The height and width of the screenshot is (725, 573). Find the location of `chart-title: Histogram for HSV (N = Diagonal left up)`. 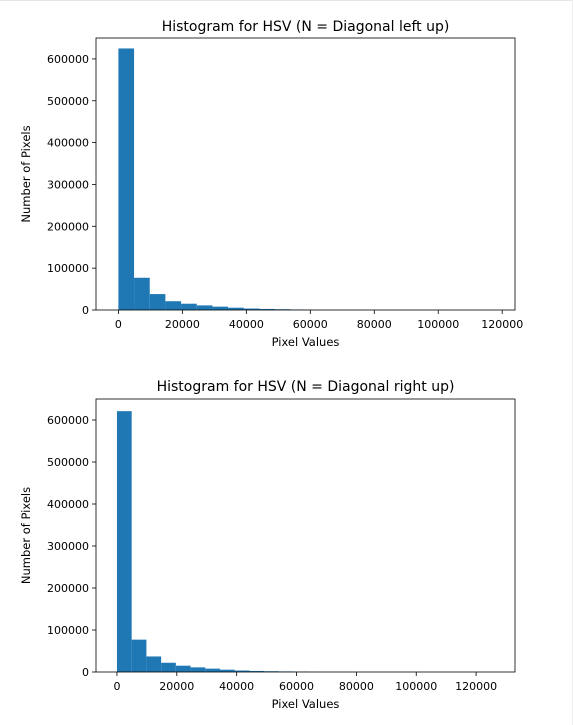

chart-title: Histogram for HSV (N = Diagonal left up) is located at coordinates (306, 27).